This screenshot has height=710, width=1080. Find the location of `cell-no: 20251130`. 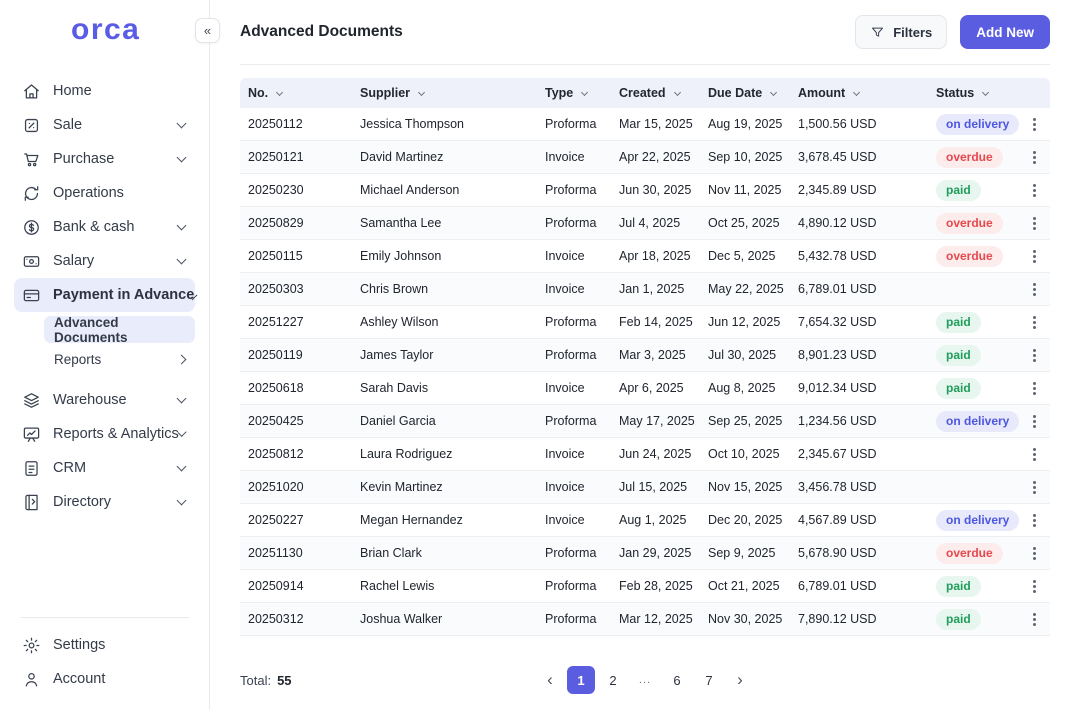

cell-no: 20251130 is located at coordinates (275, 553).